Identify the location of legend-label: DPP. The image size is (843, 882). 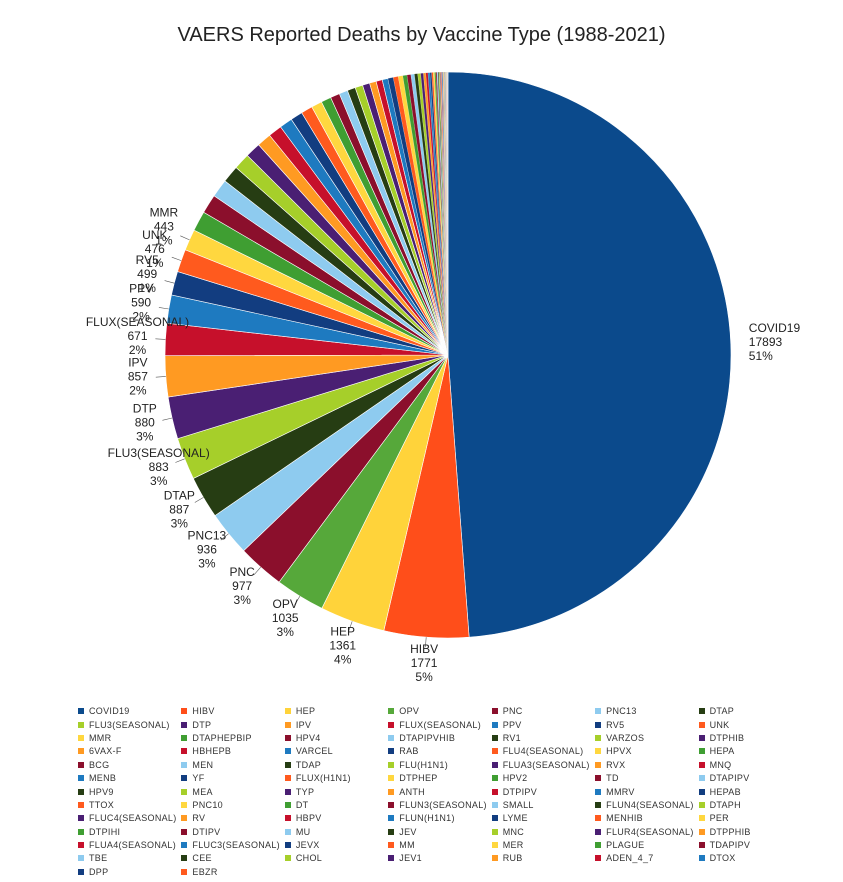
(99, 871).